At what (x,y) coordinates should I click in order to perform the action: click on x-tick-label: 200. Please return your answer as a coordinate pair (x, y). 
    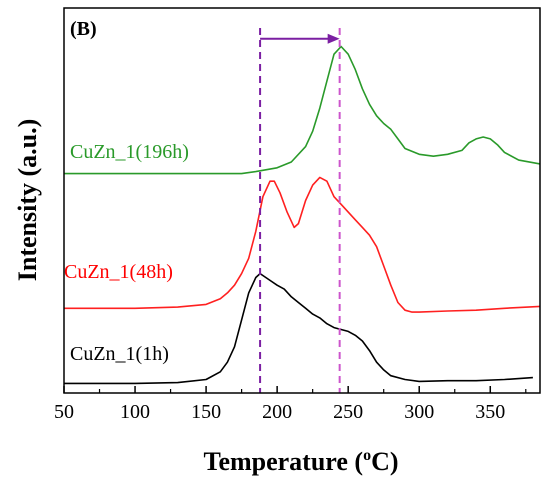
    Looking at the image, I should click on (277, 412).